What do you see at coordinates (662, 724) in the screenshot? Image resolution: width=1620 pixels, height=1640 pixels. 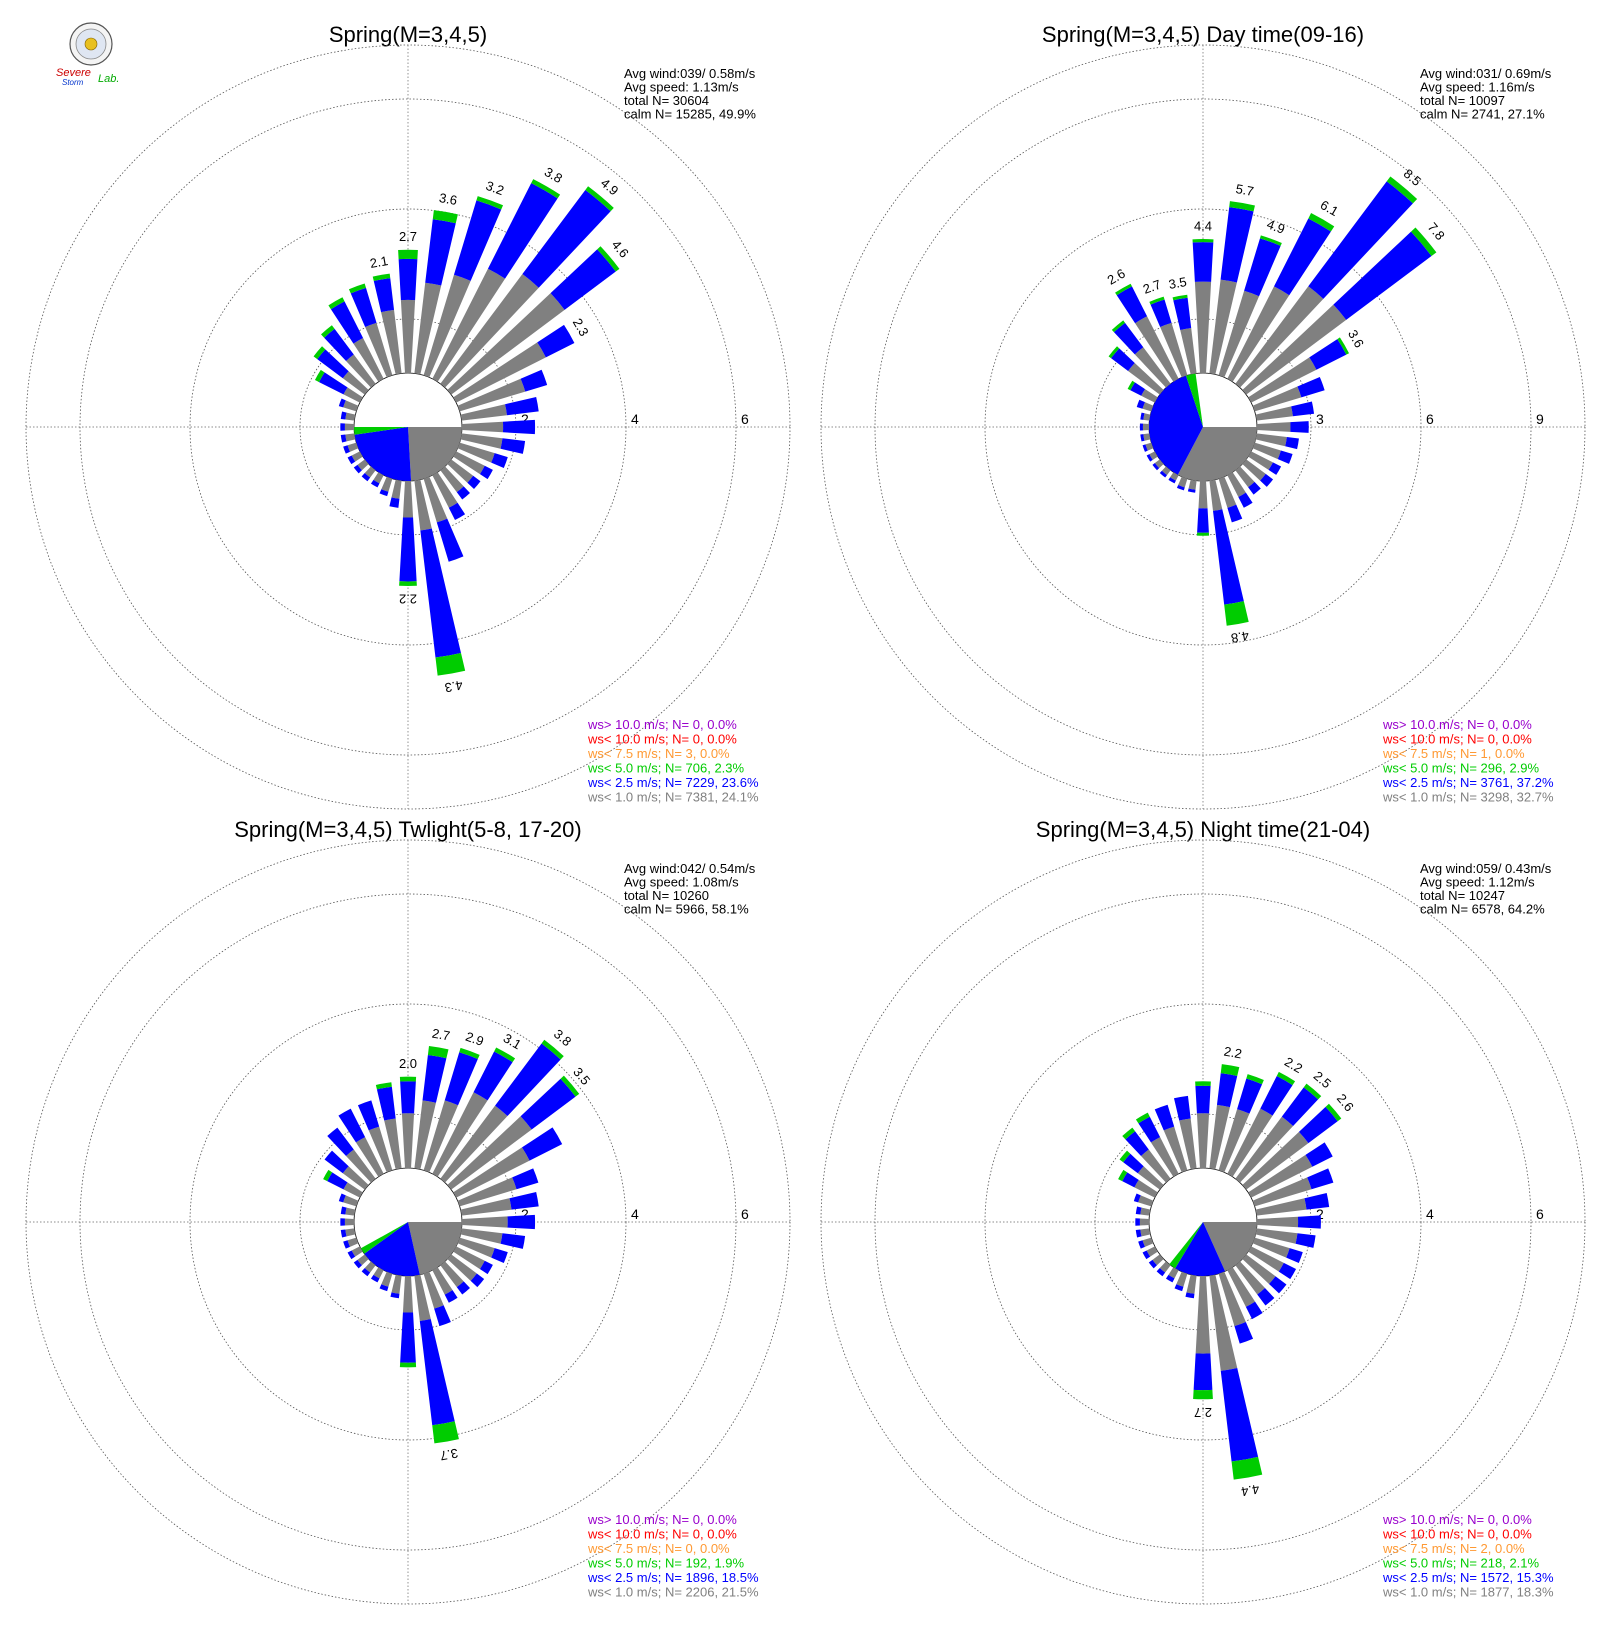 I see `legend-entry: ws> 10.0 m/s; N= 0, 0.0%` at bounding box center [662, 724].